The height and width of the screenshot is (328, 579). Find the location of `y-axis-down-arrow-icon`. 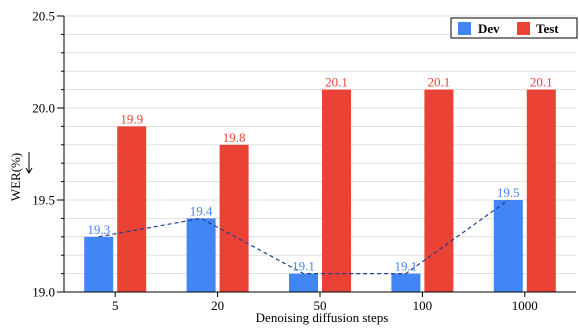

y-axis-down-arrow-icon is located at coordinates (29, 163).